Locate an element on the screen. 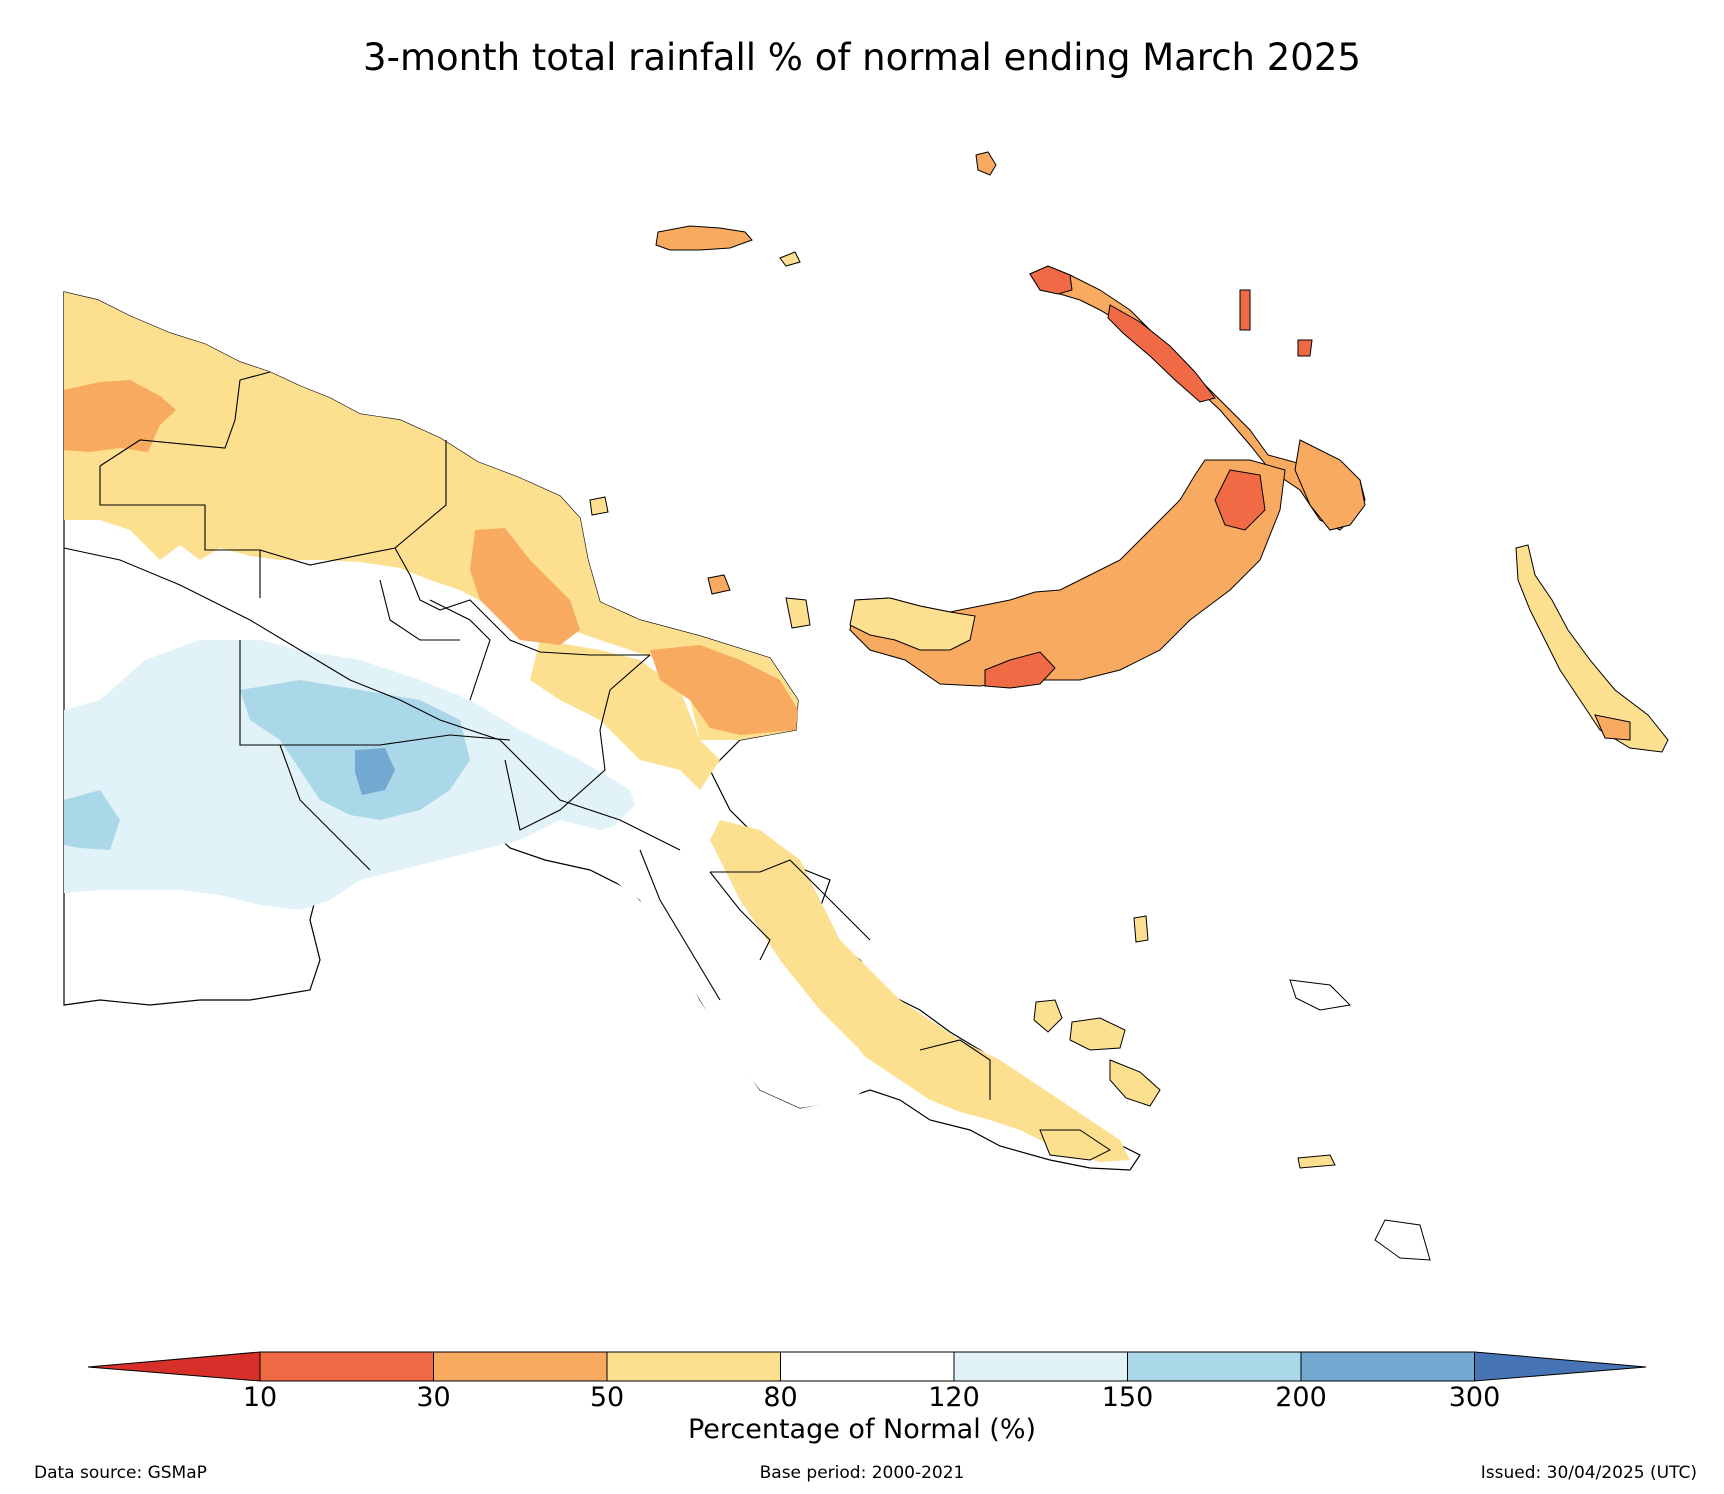  island-new-ireland-north is located at coordinates (1051, 280).